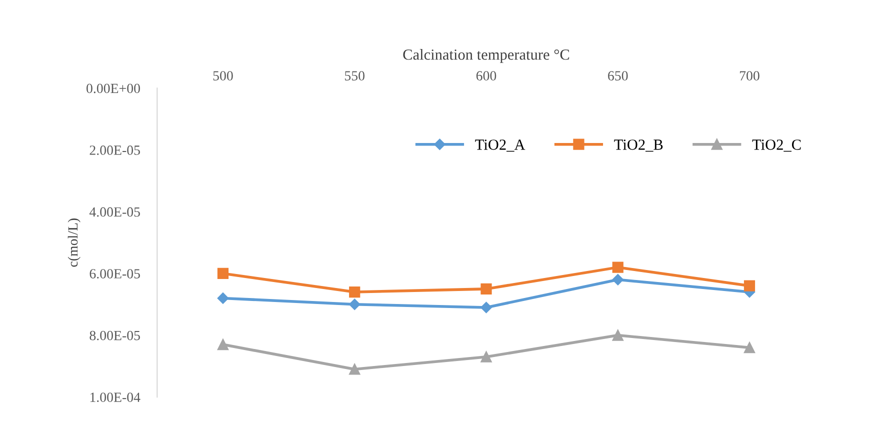 The width and height of the screenshot is (893, 426). What do you see at coordinates (776, 146) in the screenshot?
I see `legend-label: TiO2_C` at bounding box center [776, 146].